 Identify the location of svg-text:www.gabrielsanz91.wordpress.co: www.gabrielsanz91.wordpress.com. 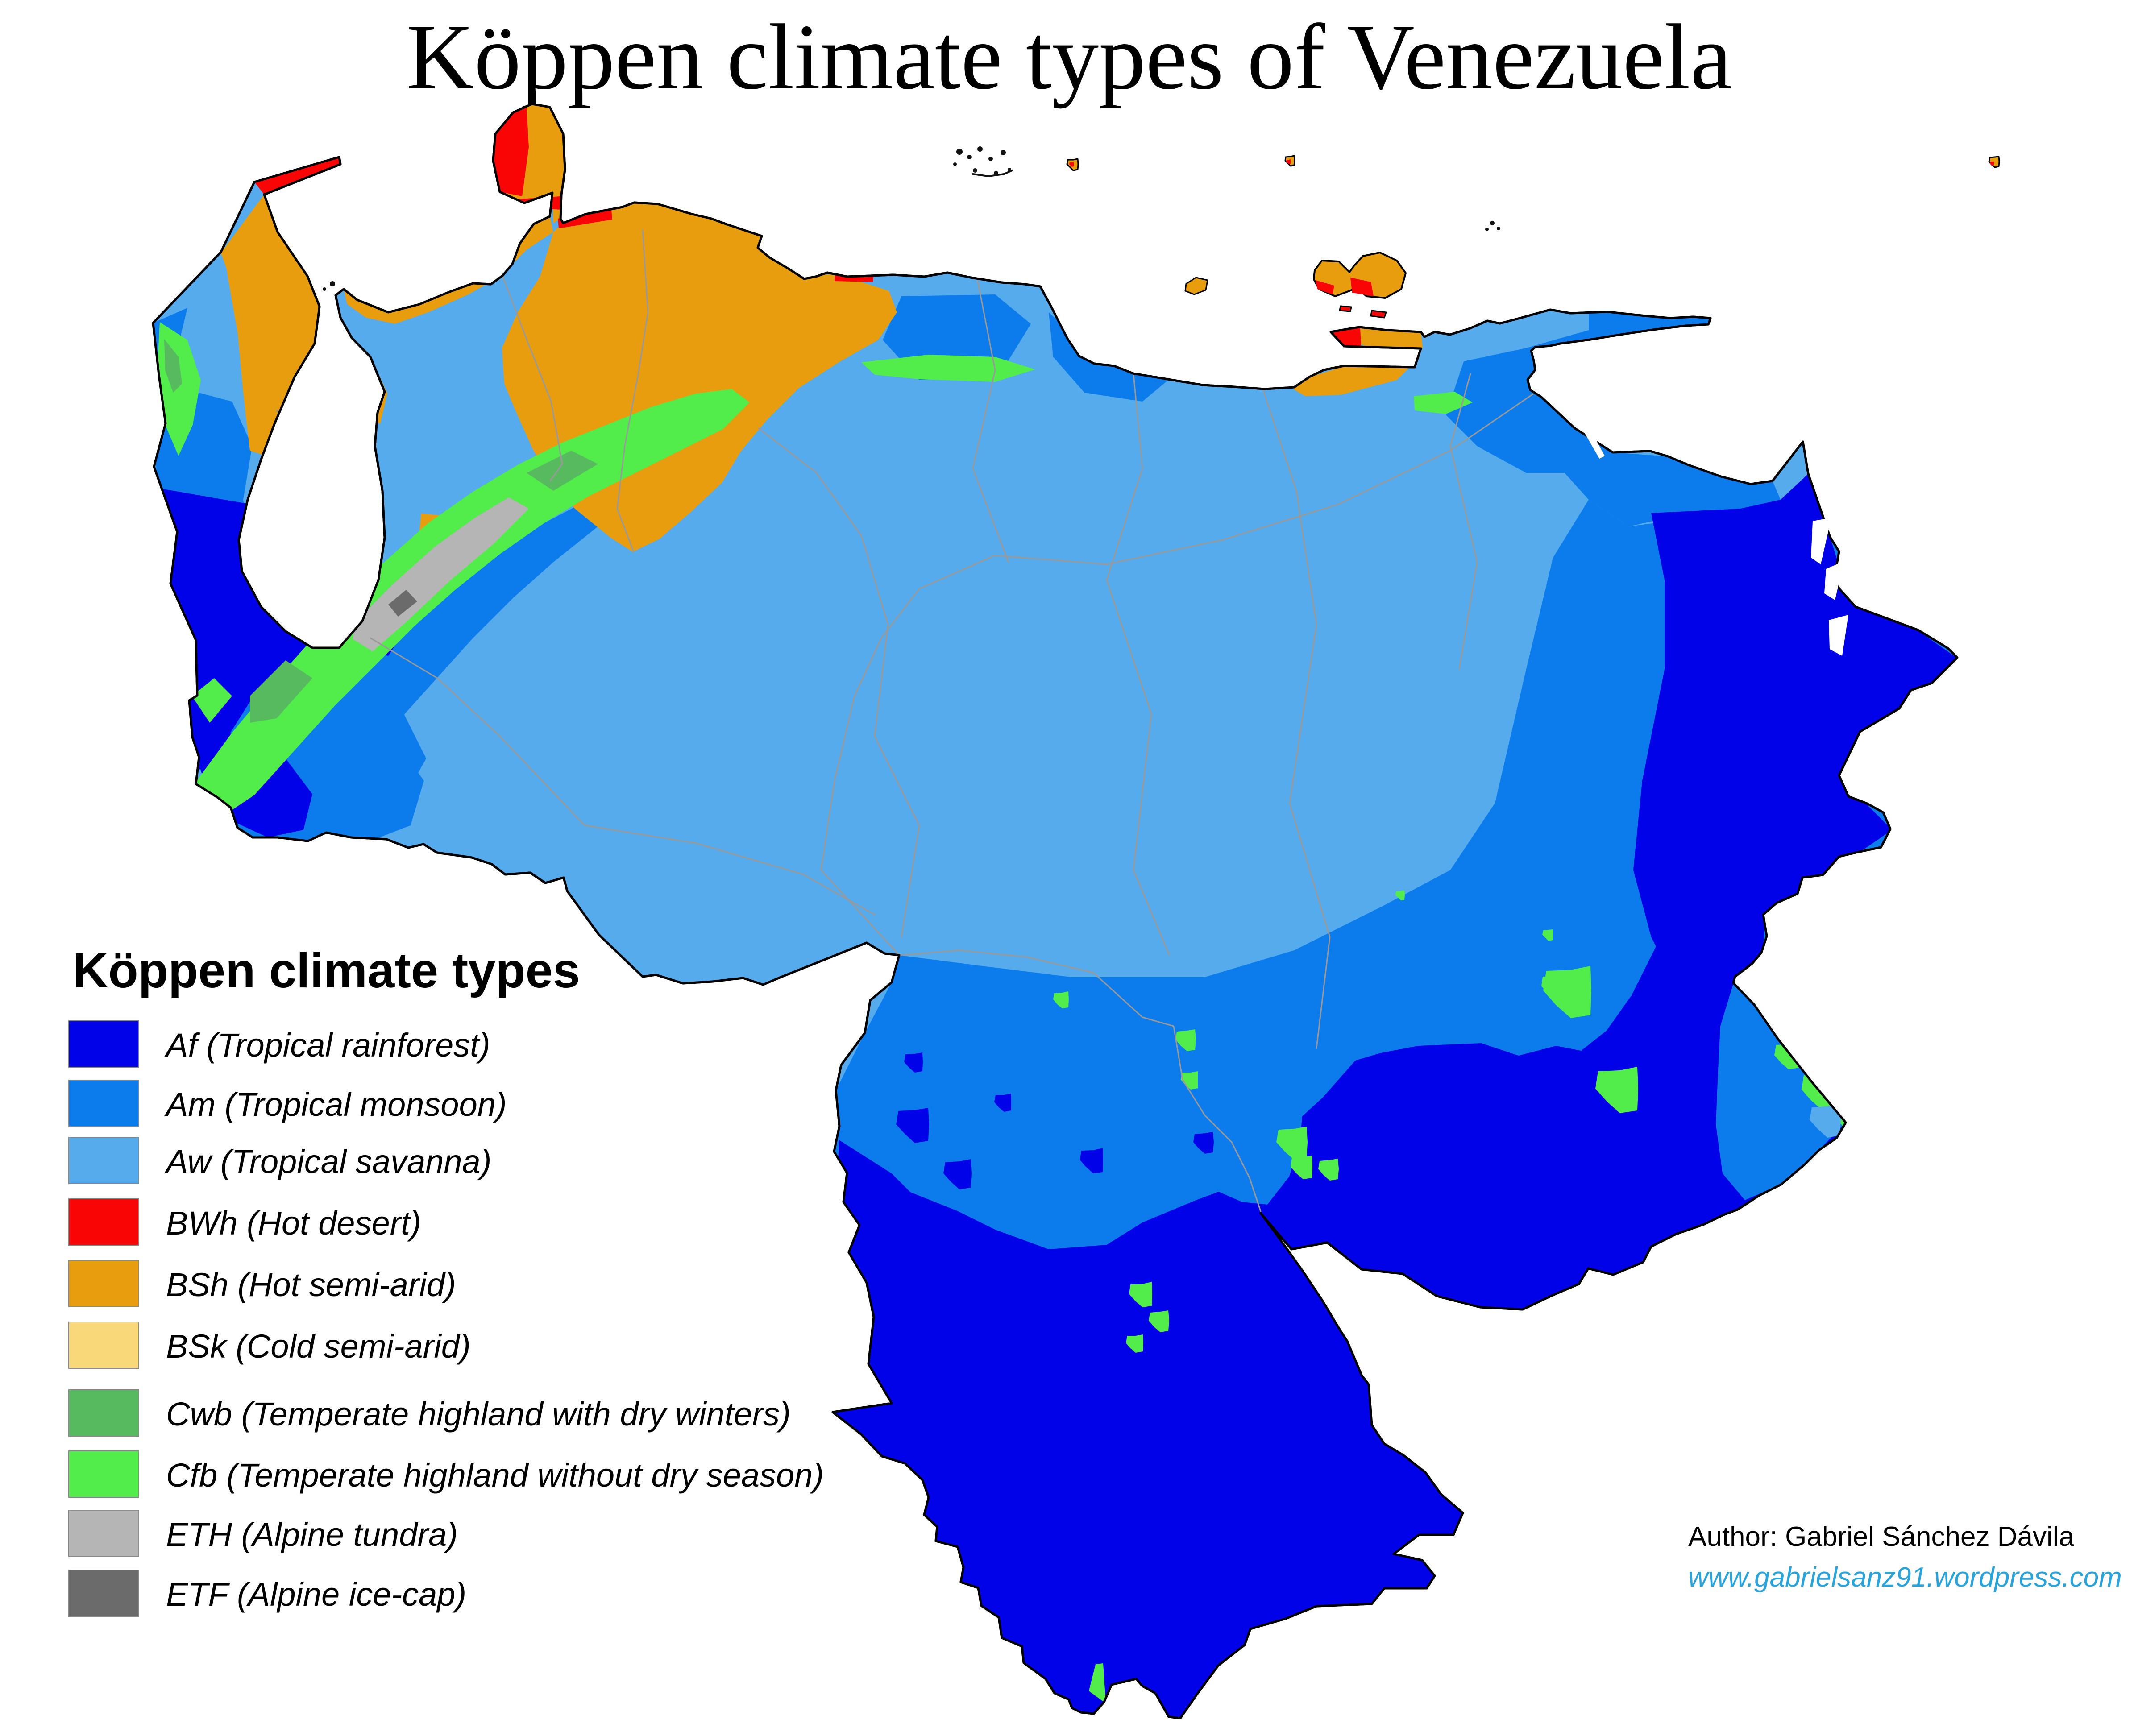
(1905, 1577).